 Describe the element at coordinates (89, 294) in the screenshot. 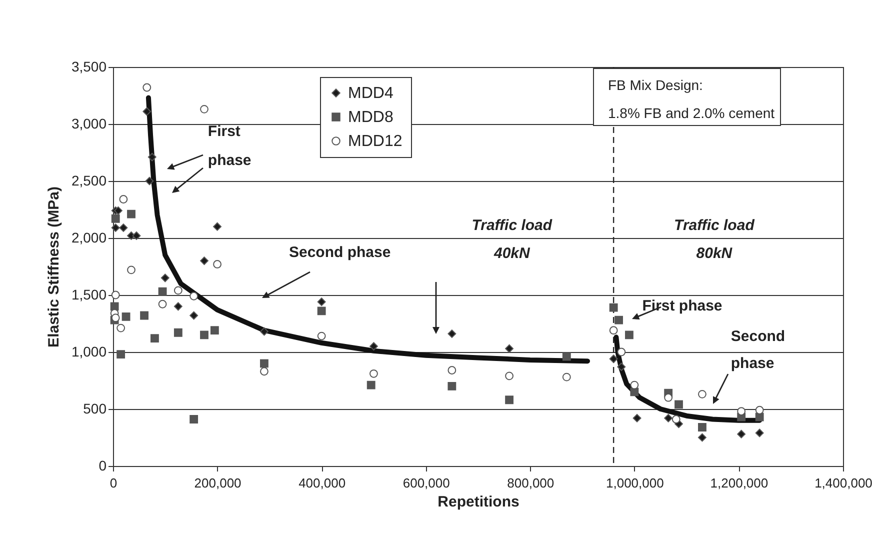

I see `y-tick-label: 1,500` at that location.